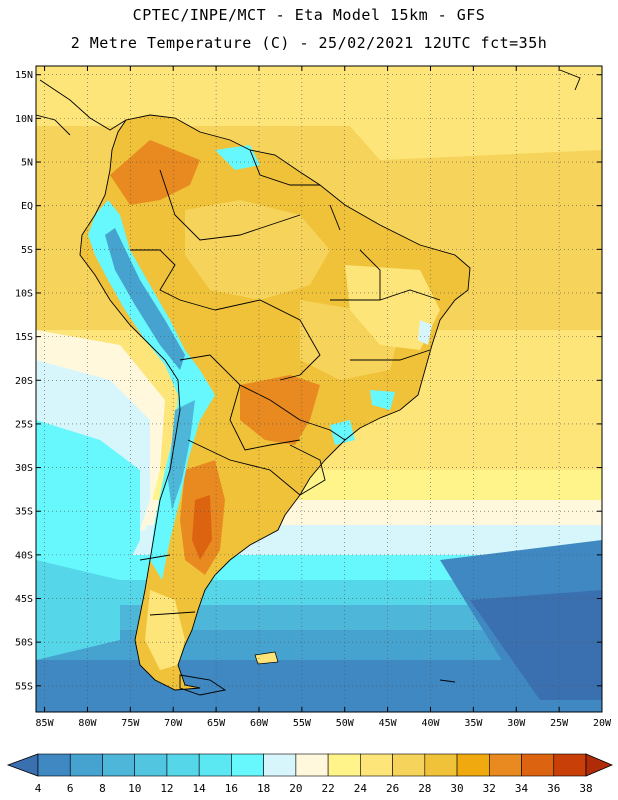  Describe the element at coordinates (134, 788) in the screenshot. I see `colorbar-label: 10` at that location.